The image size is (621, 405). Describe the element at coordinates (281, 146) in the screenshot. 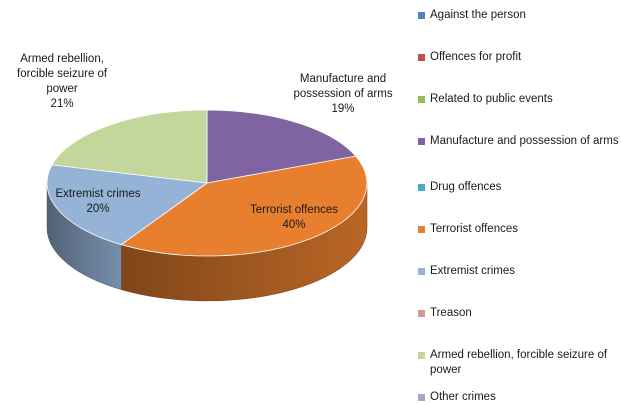

I see `pie-slice-manufacture-and-possession-of-arms` at that location.